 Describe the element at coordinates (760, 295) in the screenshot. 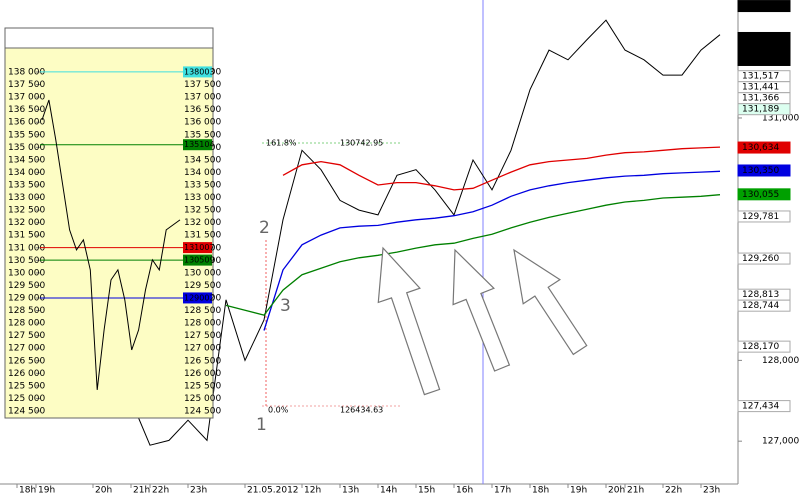

I see `price-tag-label: 128,813` at that location.